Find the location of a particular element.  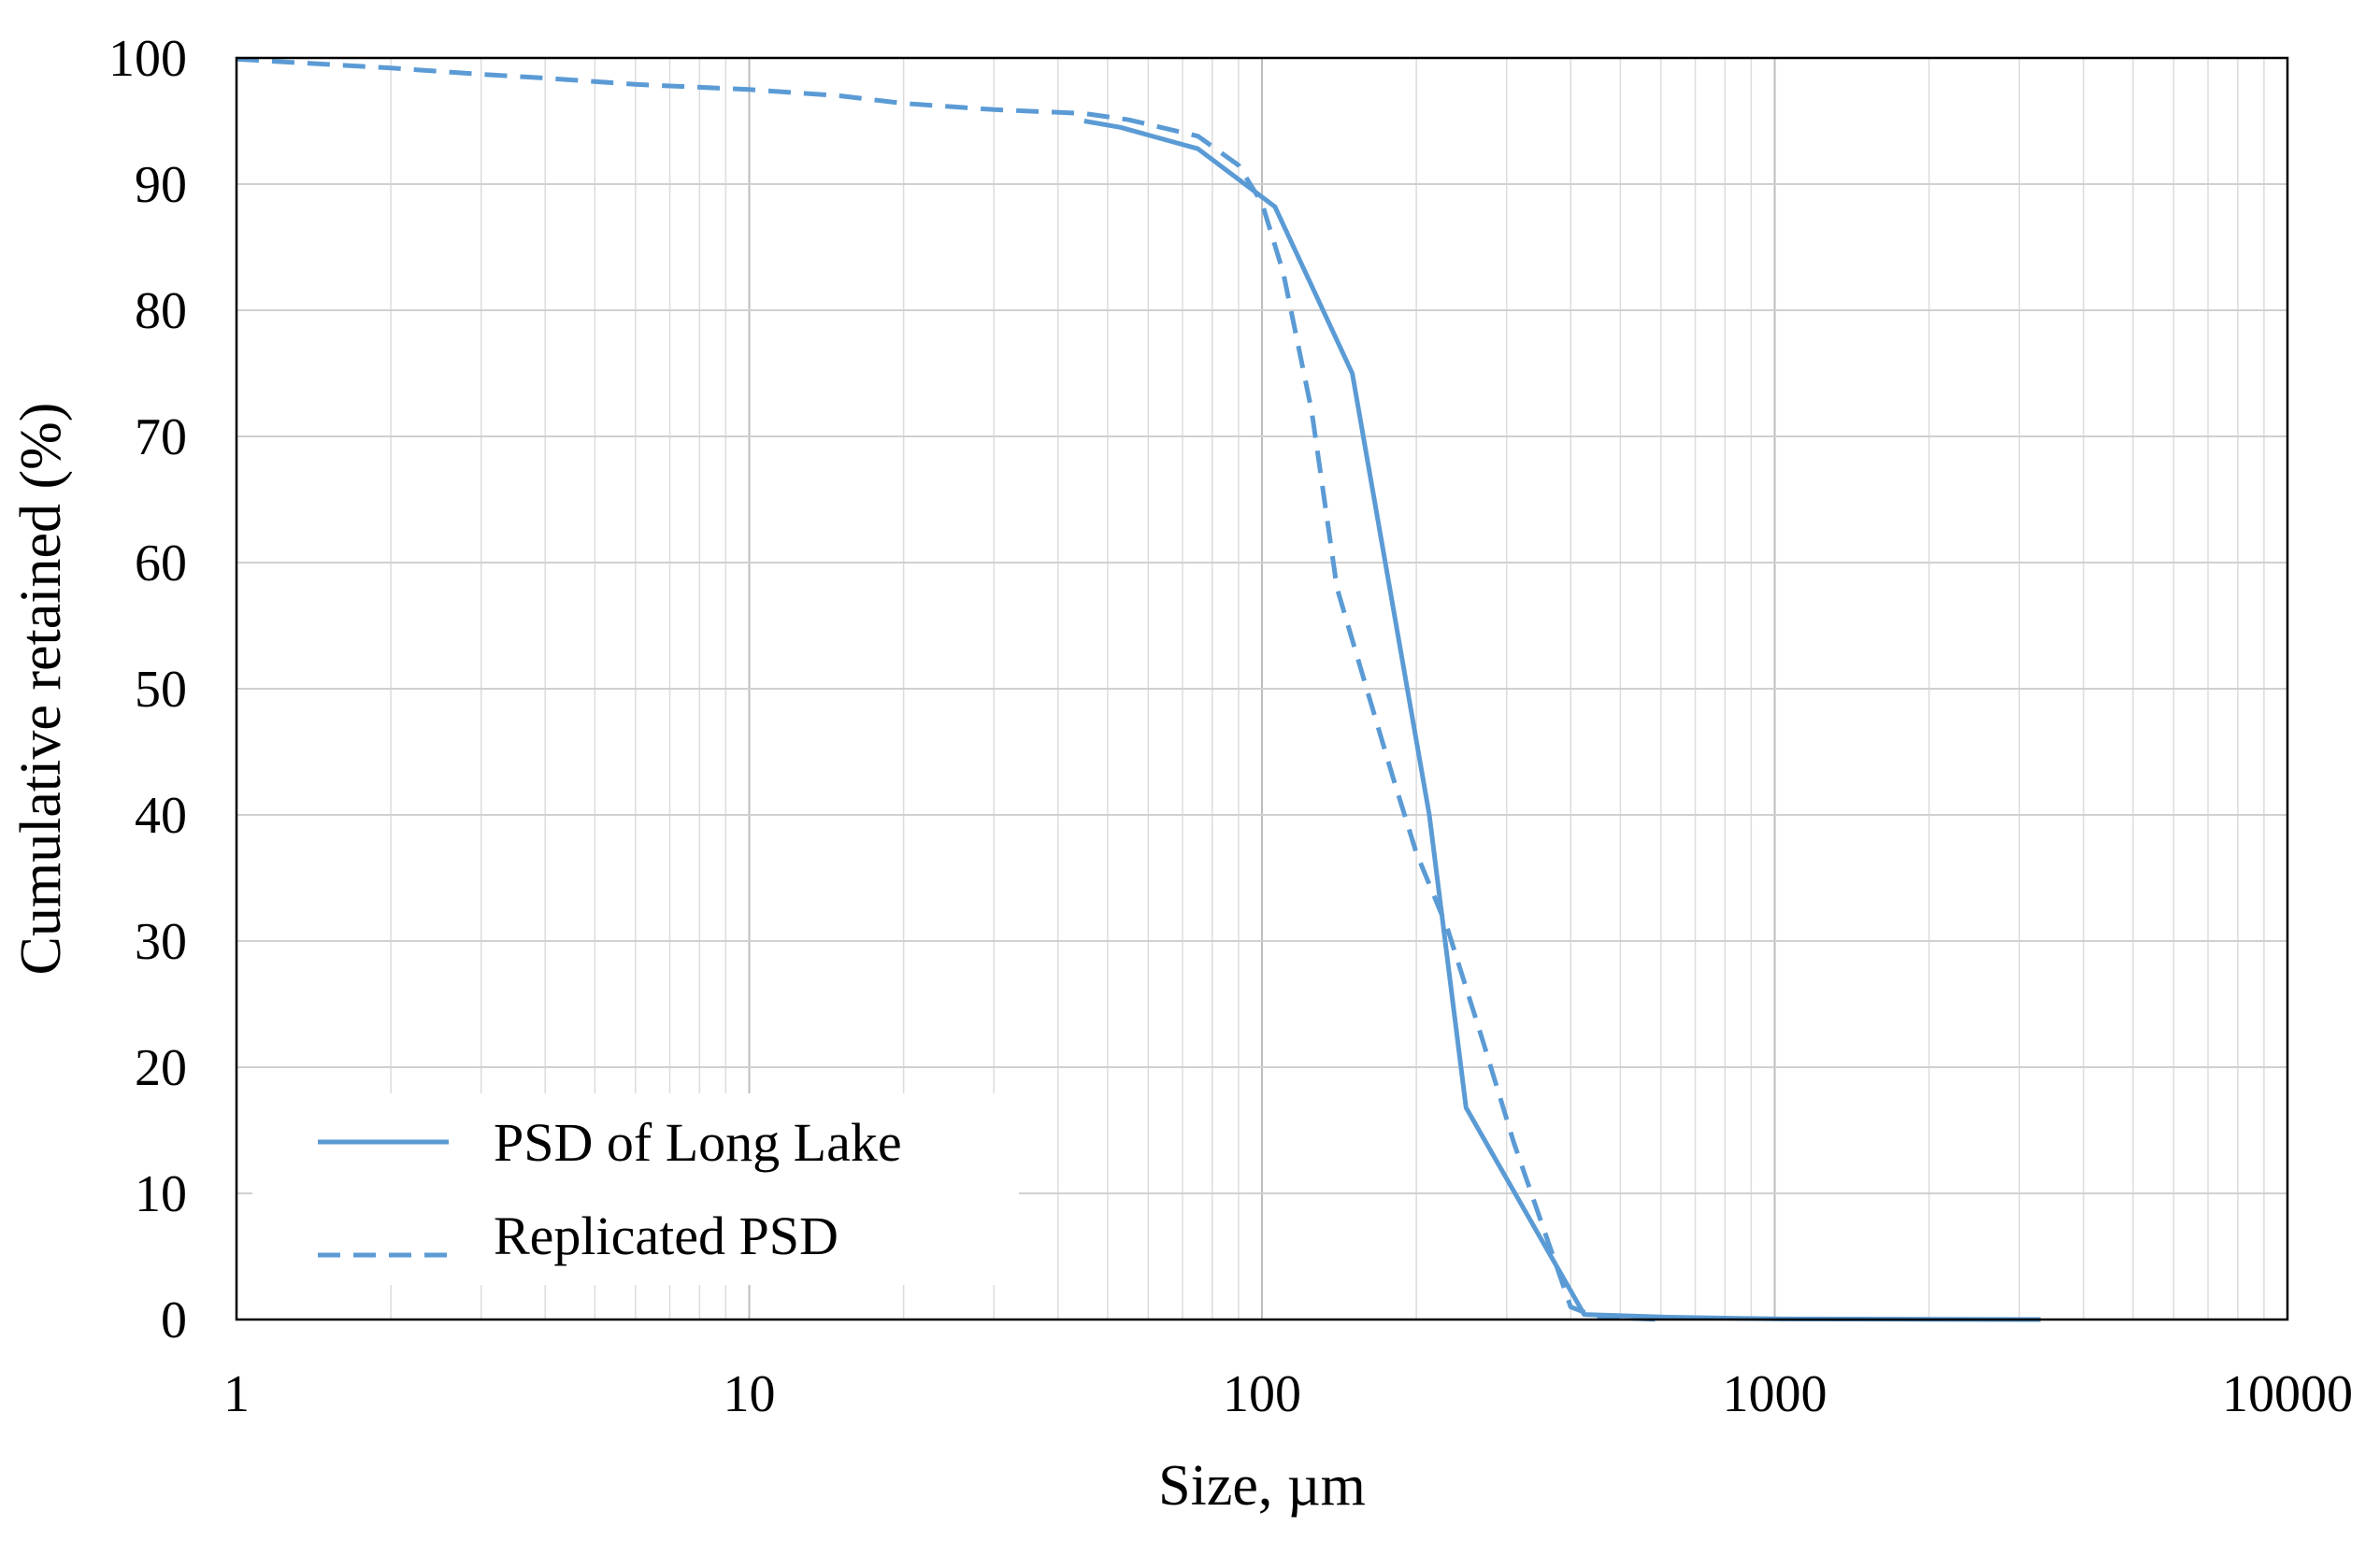

y-tick-label: 0 is located at coordinates (174, 1320).